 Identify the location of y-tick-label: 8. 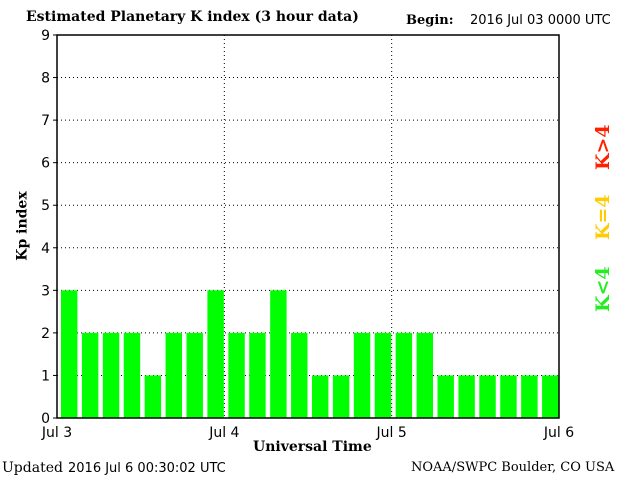
(45, 79).